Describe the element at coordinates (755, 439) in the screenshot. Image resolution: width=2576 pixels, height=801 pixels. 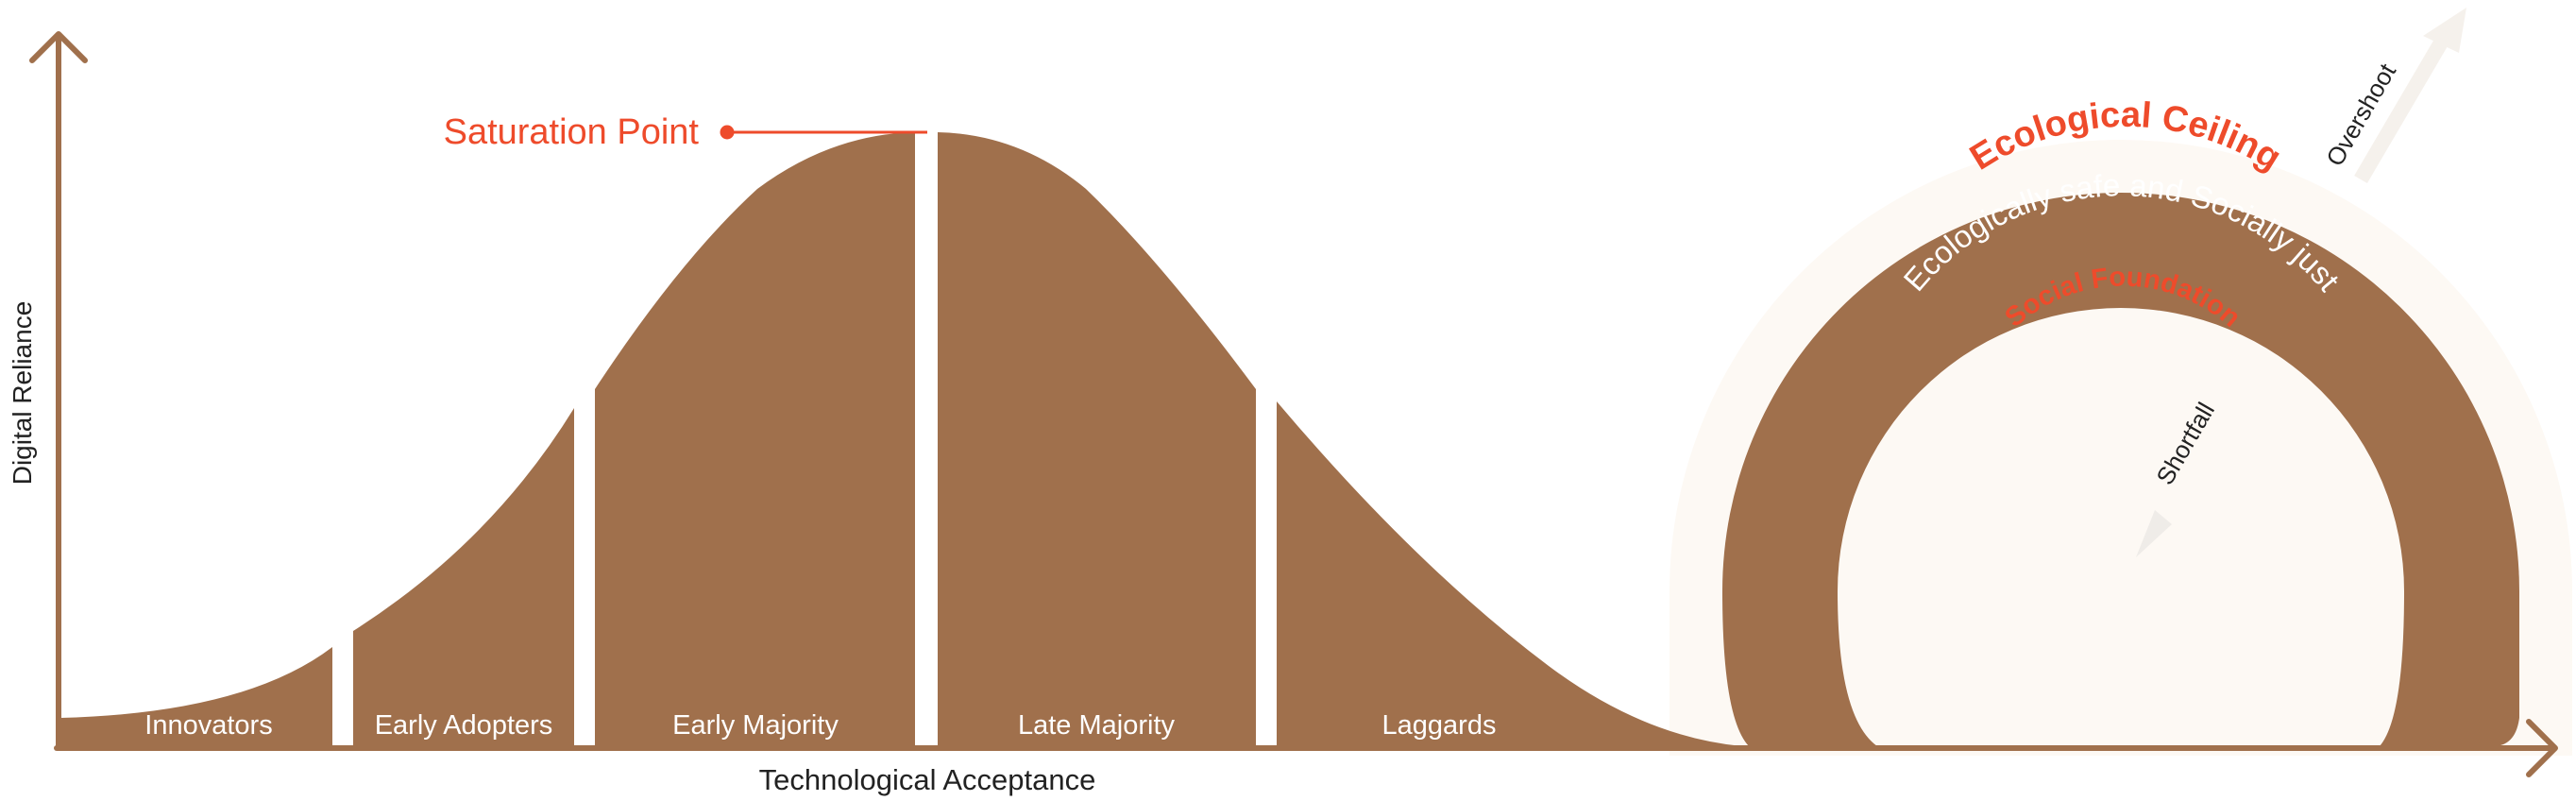
I see `segment-early-majority` at that location.